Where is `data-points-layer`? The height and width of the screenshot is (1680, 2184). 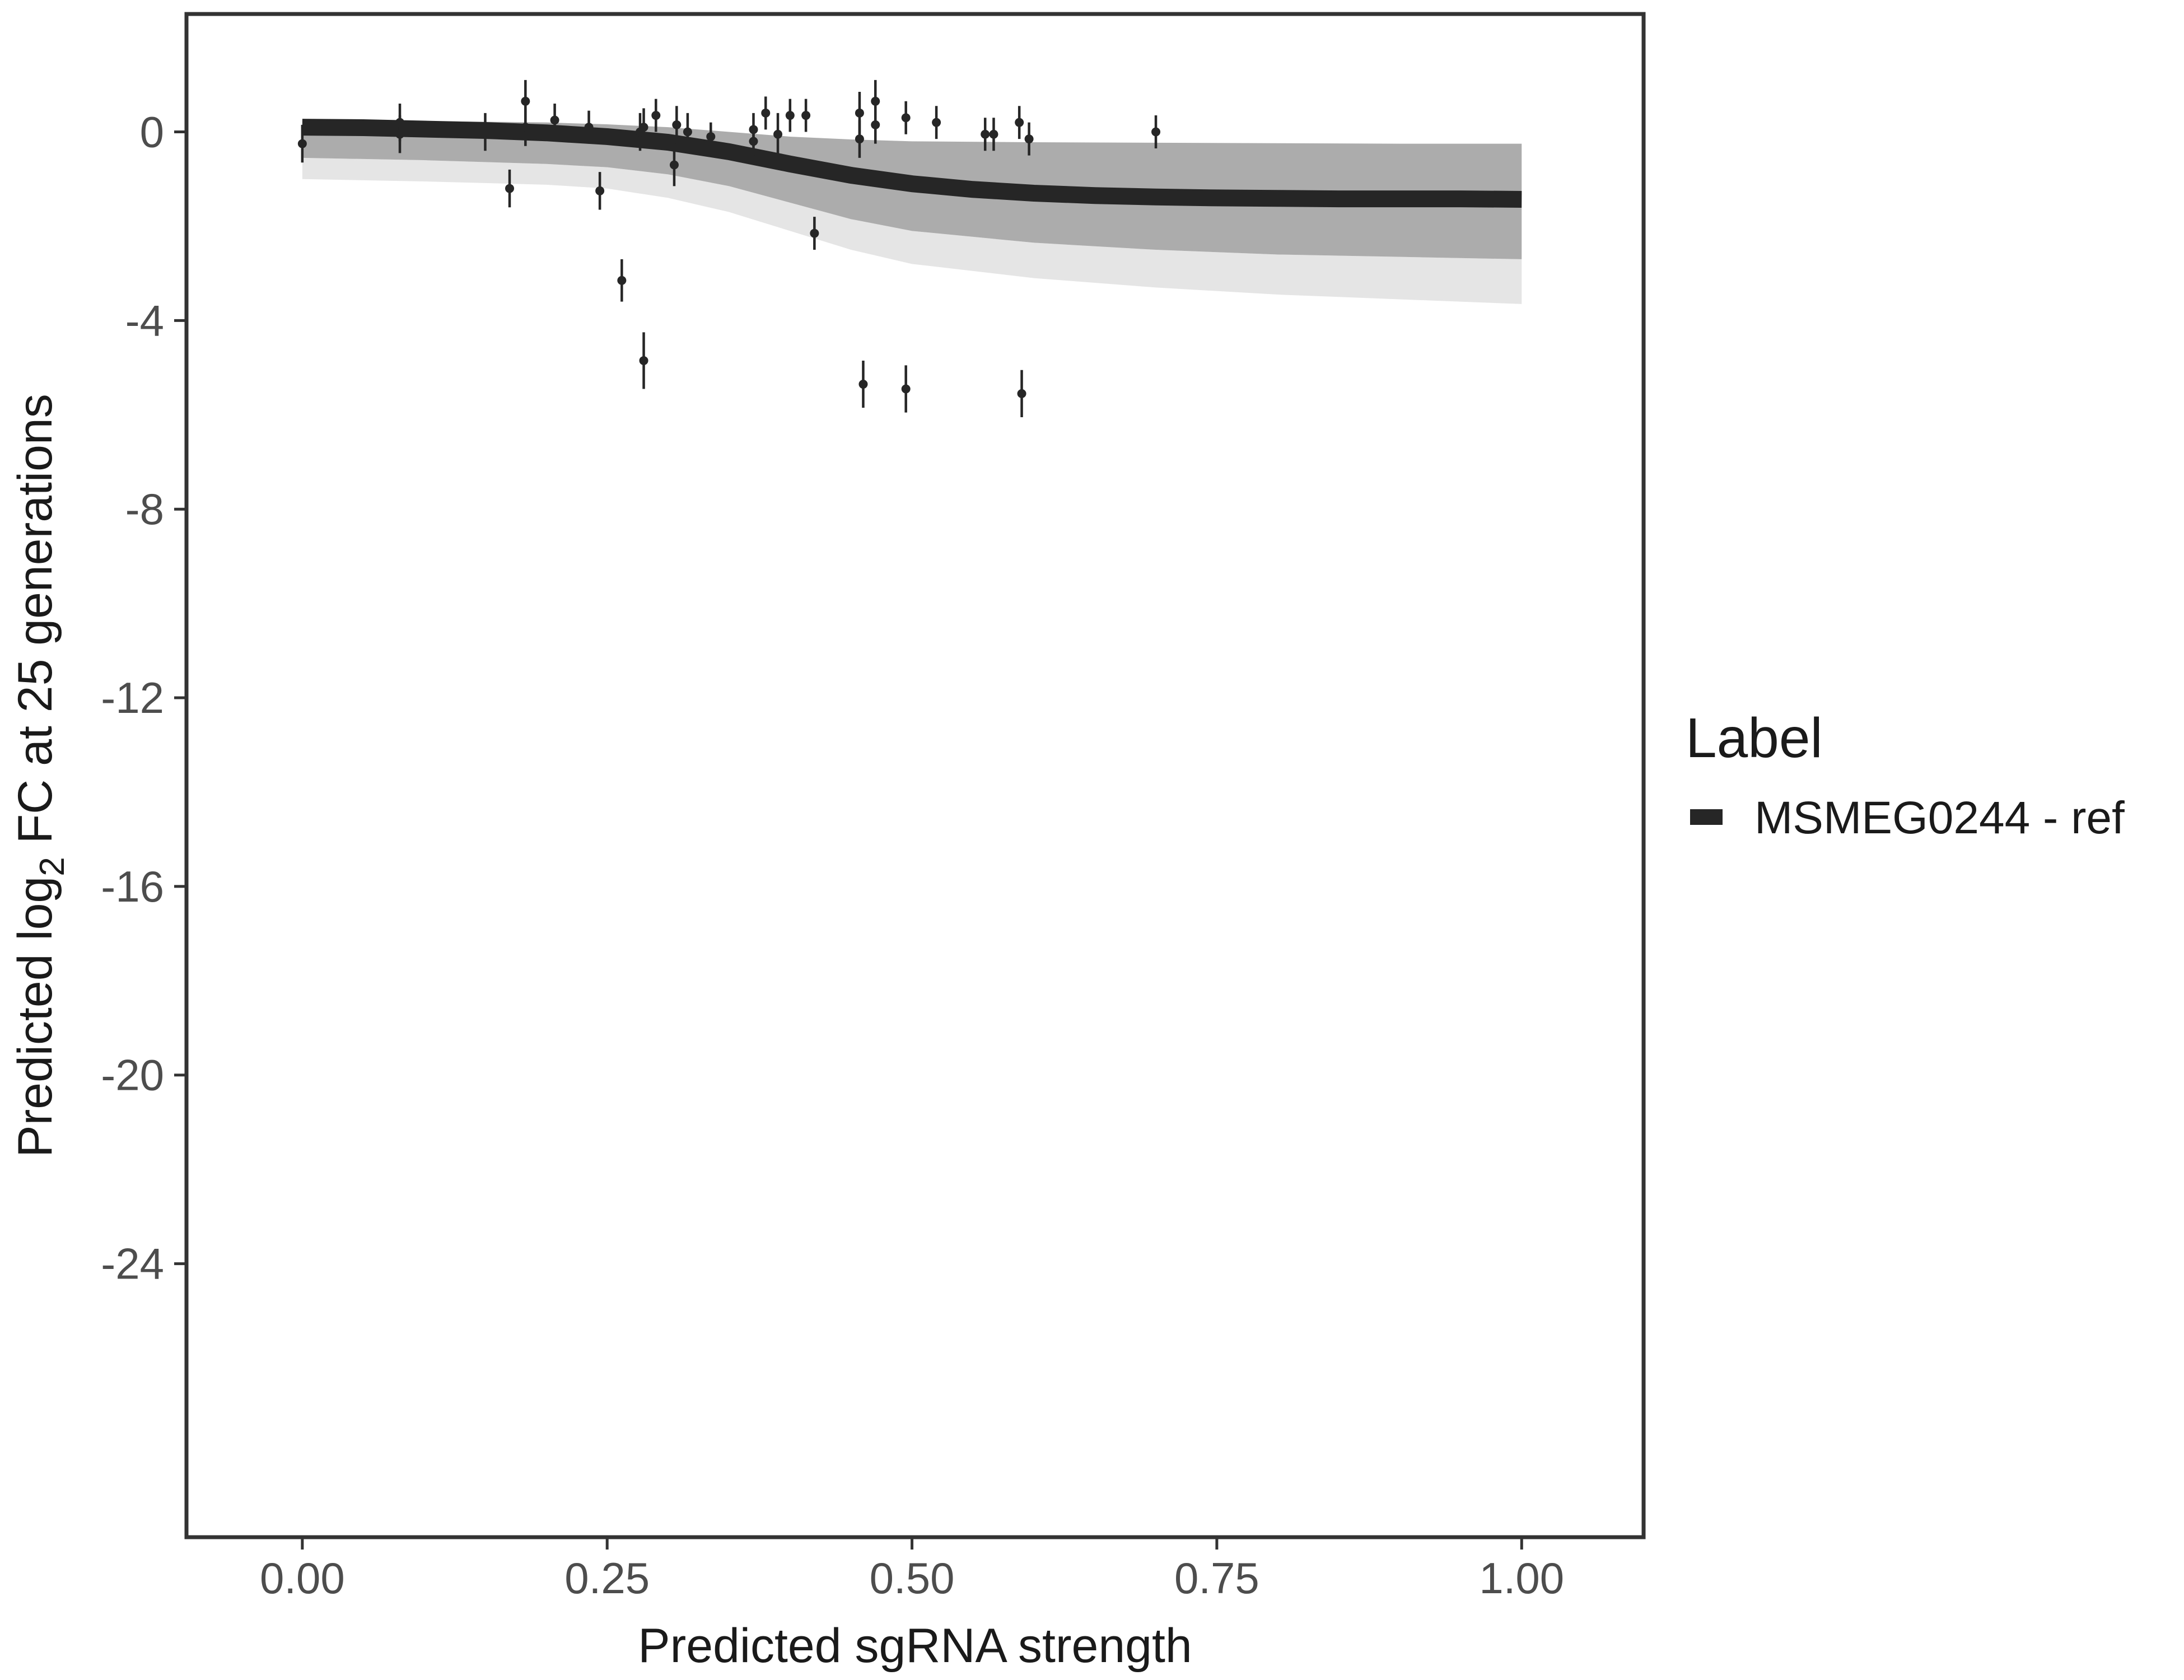 data-points-layer is located at coordinates (729, 249).